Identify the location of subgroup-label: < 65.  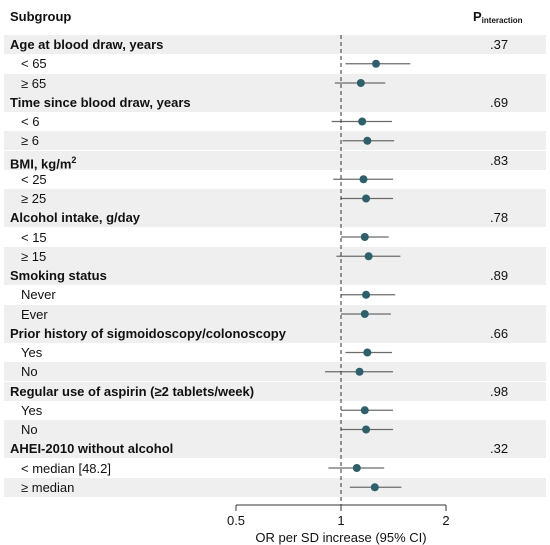
(34, 64).